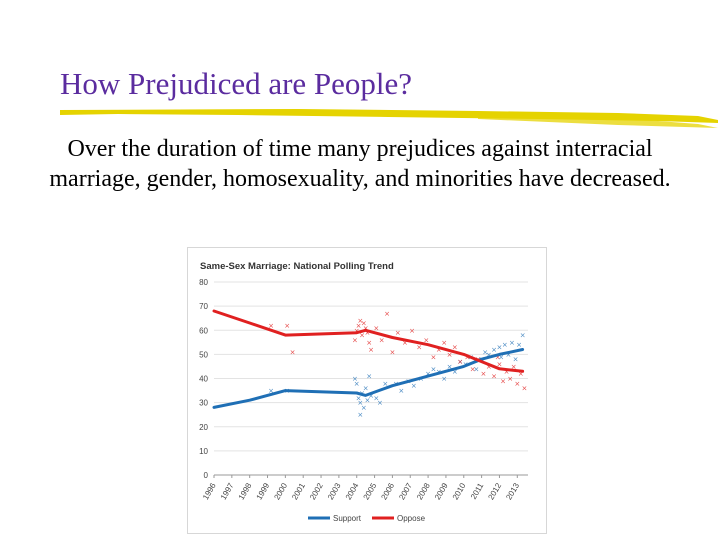 Image resolution: width=720 pixels, height=540 pixels. I want to click on x-tick-label: 2008, so click(423, 491).